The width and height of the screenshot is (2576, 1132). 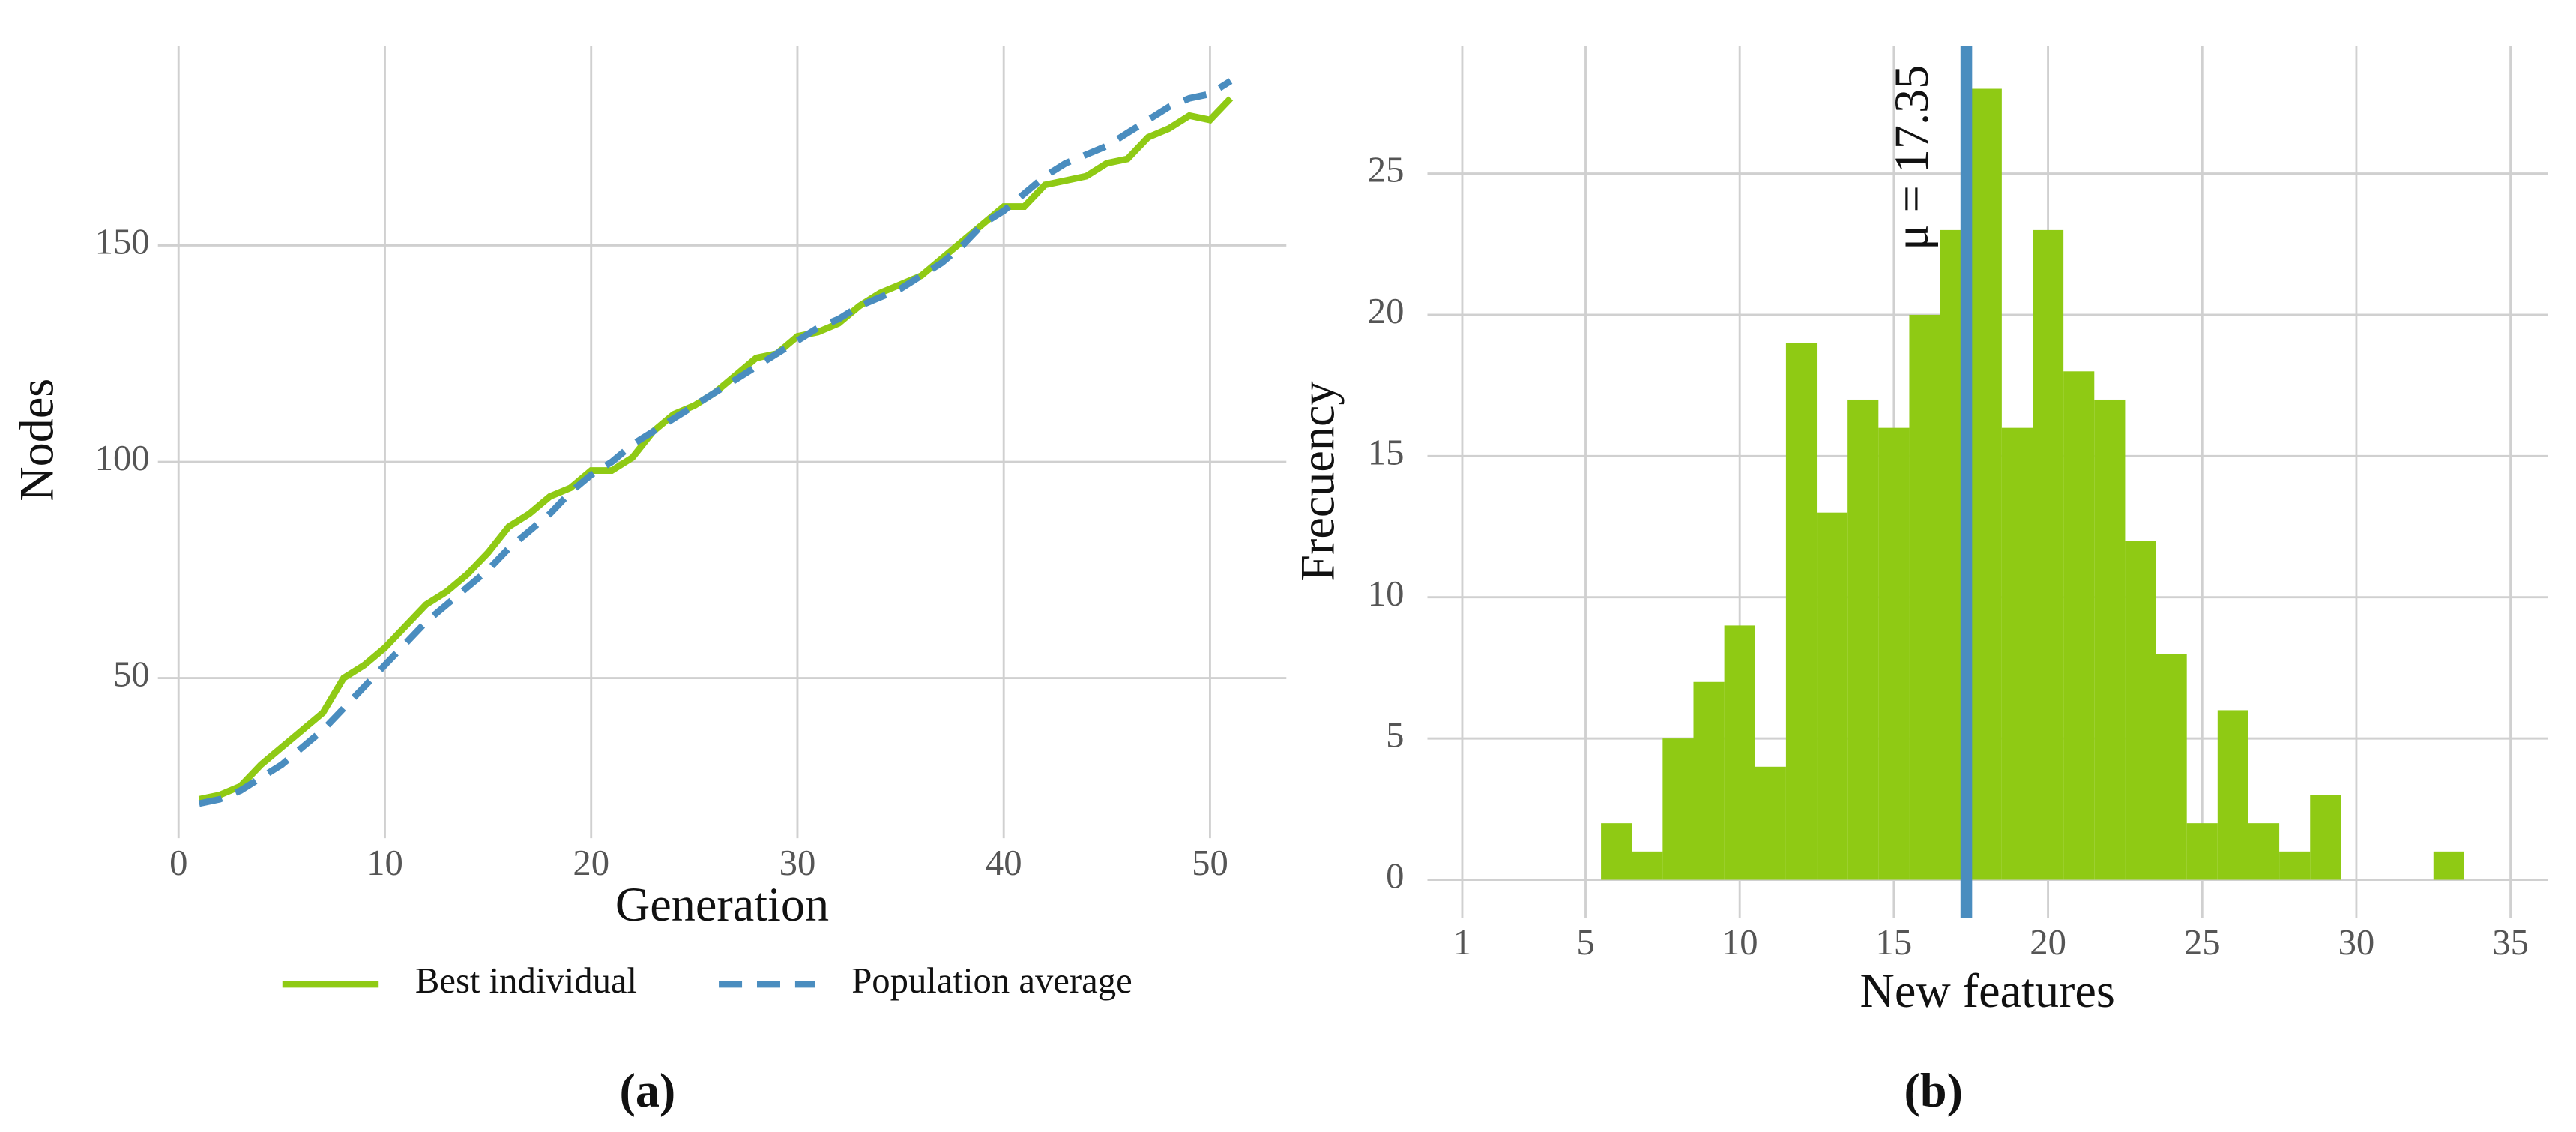 What do you see at coordinates (2203, 942) in the screenshot?
I see `x-tick-label: 25` at bounding box center [2203, 942].